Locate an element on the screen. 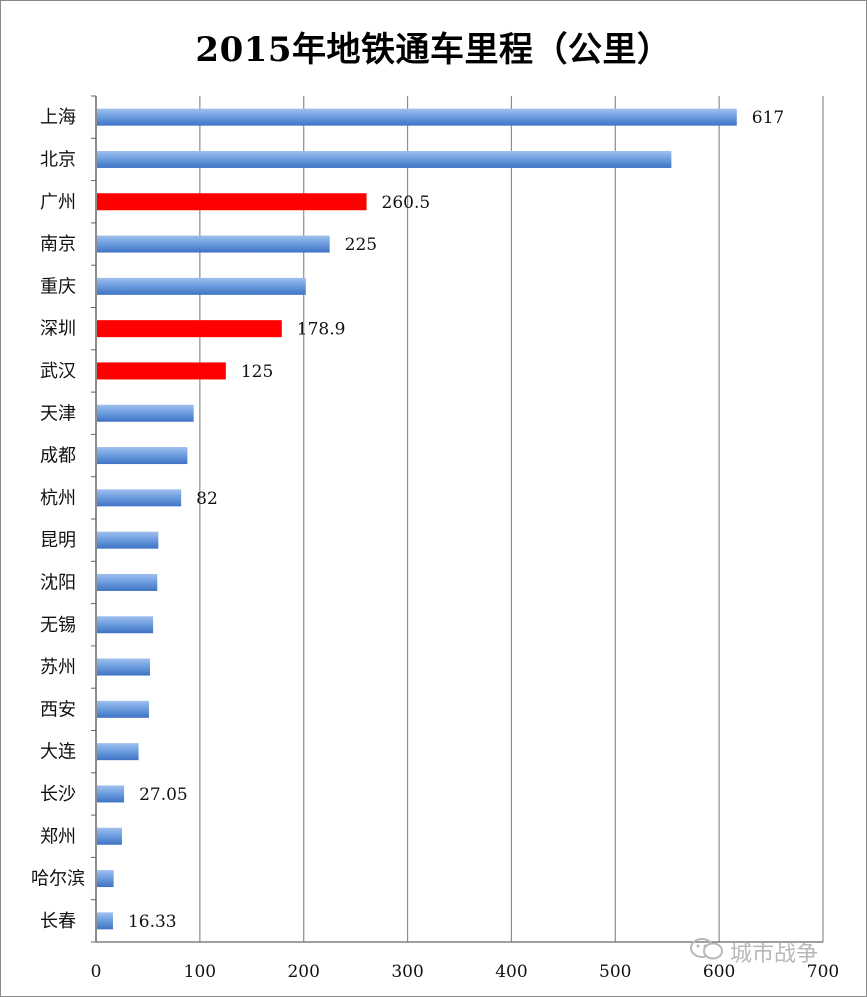 The height and width of the screenshot is (997, 867). x-tick-label: 200 is located at coordinates (303, 972).